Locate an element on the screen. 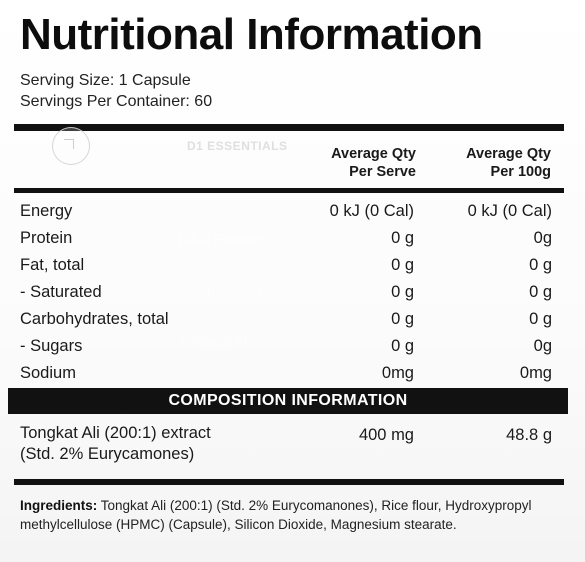 The width and height of the screenshot is (585, 562). table-row: Energy 0 kJ (0 Cal) 0 kJ (0 Cal) is located at coordinates (286, 211).